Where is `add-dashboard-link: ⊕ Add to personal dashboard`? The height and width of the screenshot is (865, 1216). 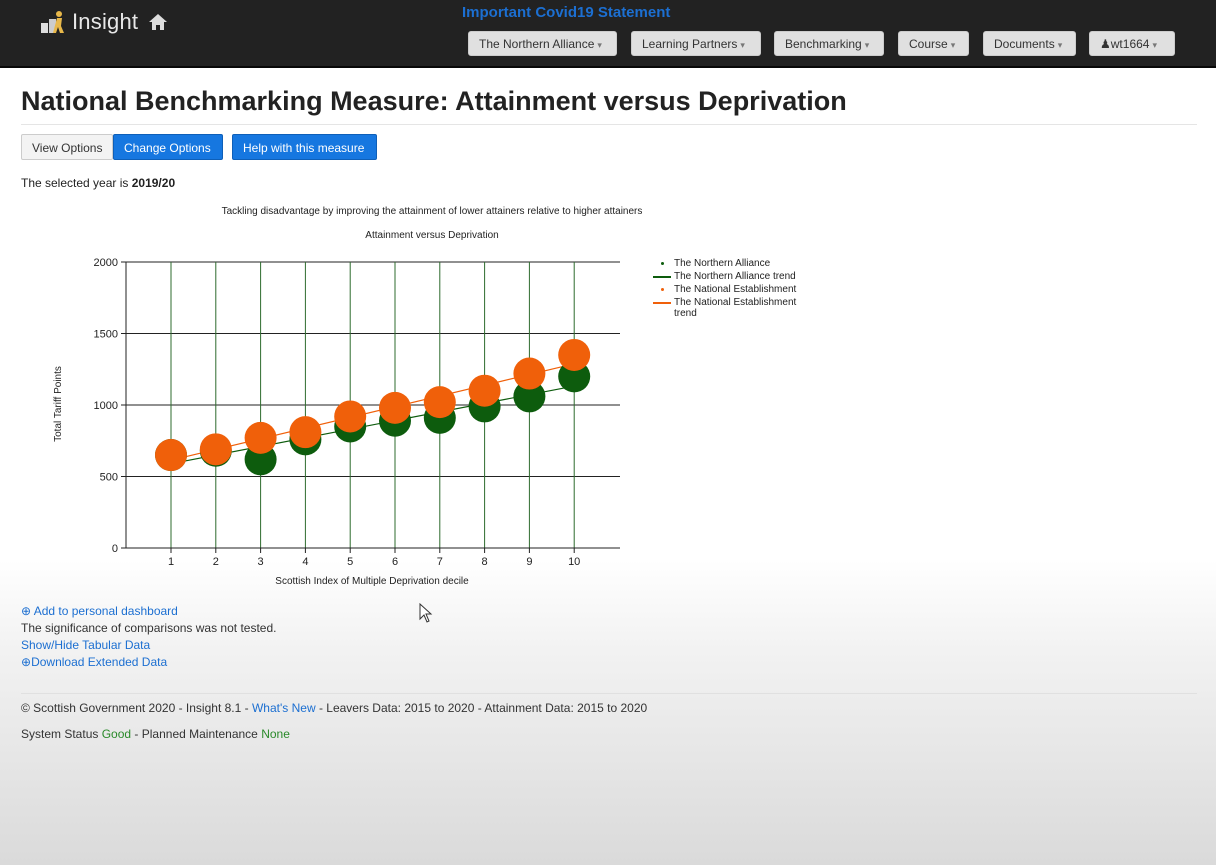 add-dashboard-link: ⊕ Add to personal dashboard is located at coordinates (148, 611).